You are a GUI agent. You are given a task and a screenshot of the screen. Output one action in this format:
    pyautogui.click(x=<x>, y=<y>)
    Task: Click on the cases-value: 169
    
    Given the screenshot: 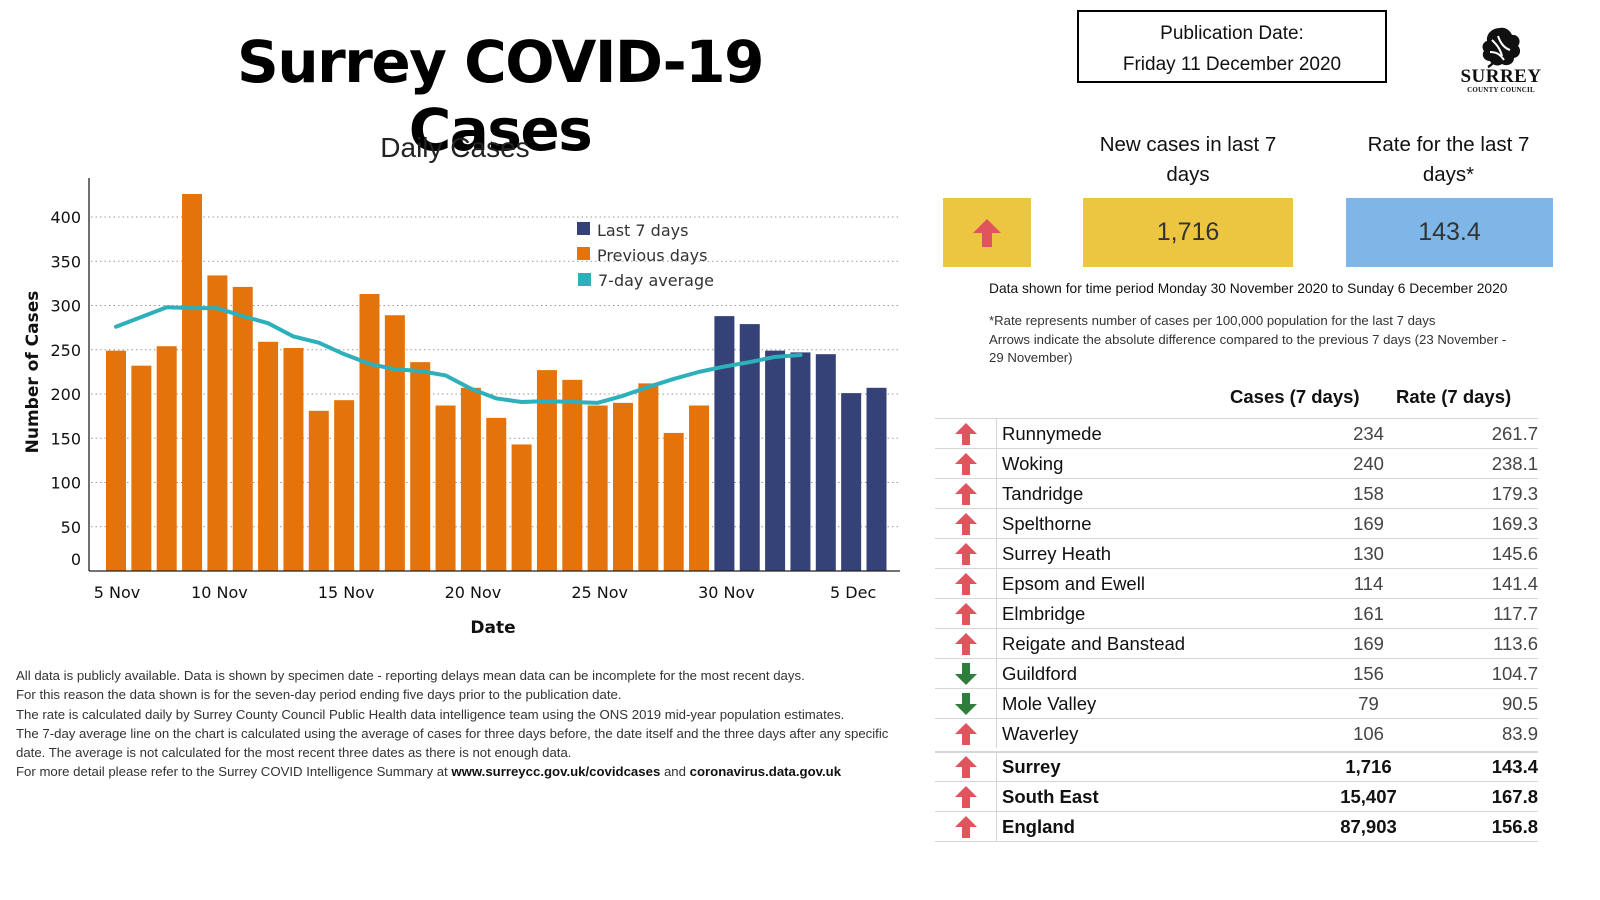 What is the action you would take?
    pyautogui.click(x=1368, y=643)
    